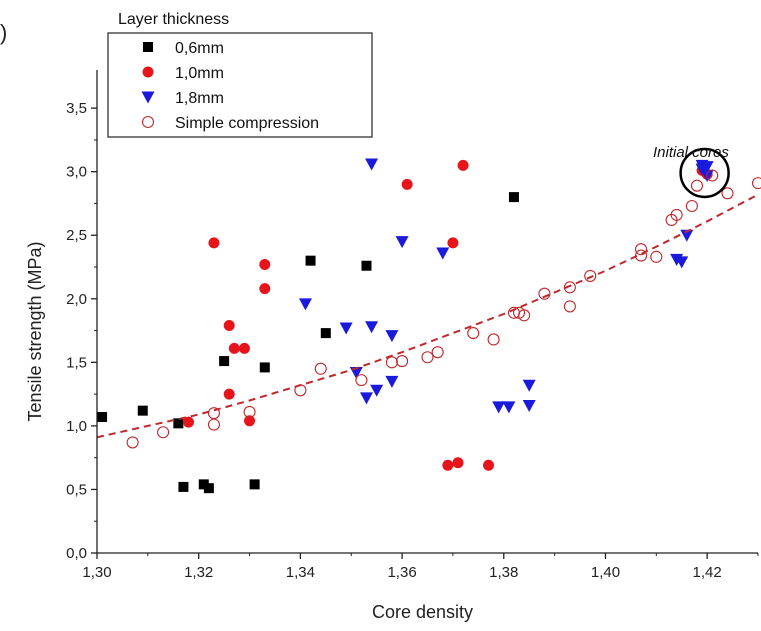  I want to click on y-tick-label: 1,0, so click(76, 426).